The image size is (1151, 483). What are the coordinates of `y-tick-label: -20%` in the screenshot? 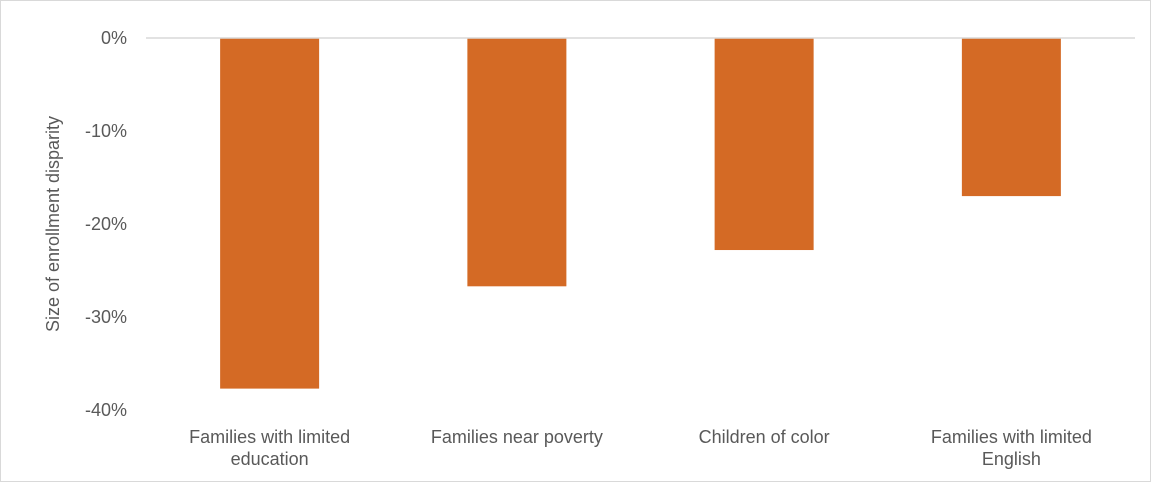 It's located at (106, 224).